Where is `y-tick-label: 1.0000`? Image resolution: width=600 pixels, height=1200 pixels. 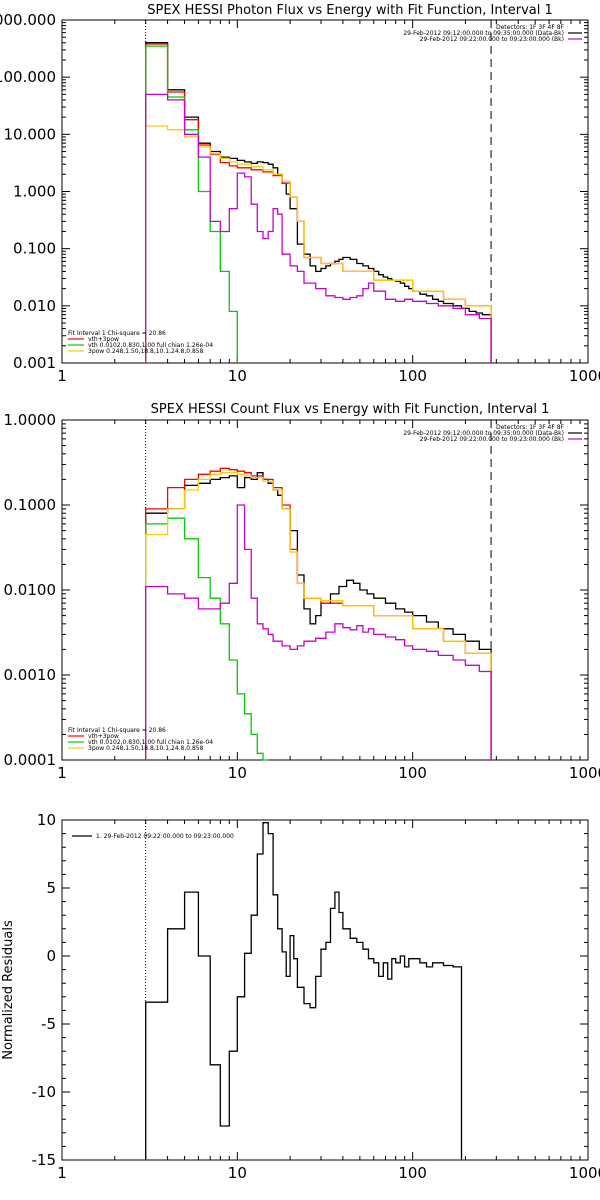
y-tick-label: 1.0000 is located at coordinates (30, 420).